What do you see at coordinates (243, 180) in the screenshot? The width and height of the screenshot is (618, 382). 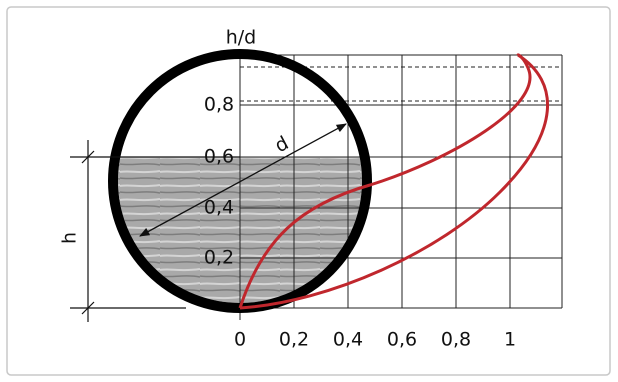 I see `diameter-arrow` at bounding box center [243, 180].